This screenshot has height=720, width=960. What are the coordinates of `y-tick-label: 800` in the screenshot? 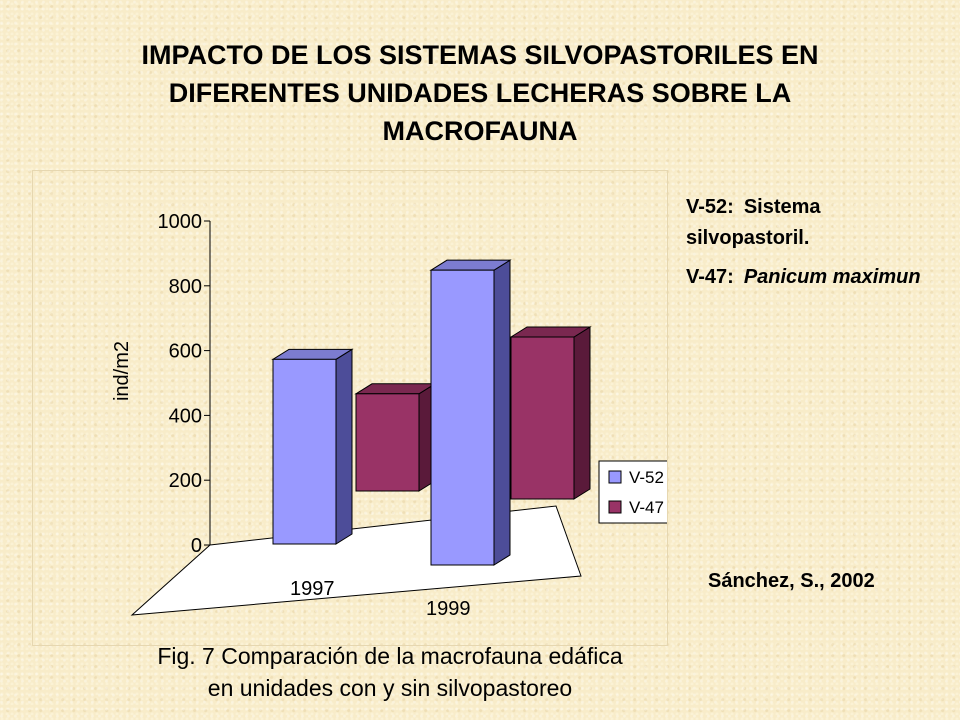 It's located at (185, 287).